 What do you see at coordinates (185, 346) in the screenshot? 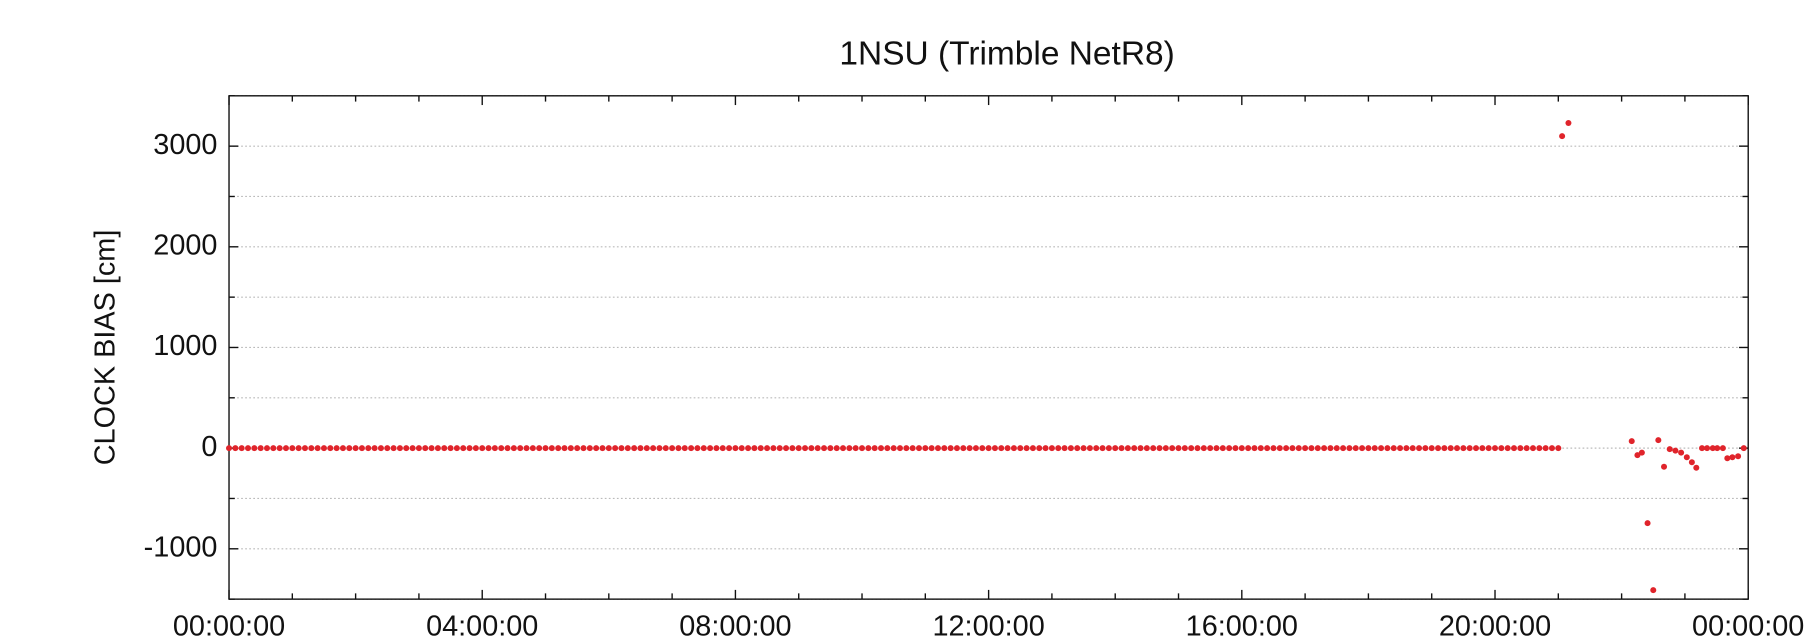
I see `y-tick-label: 1000` at bounding box center [185, 346].